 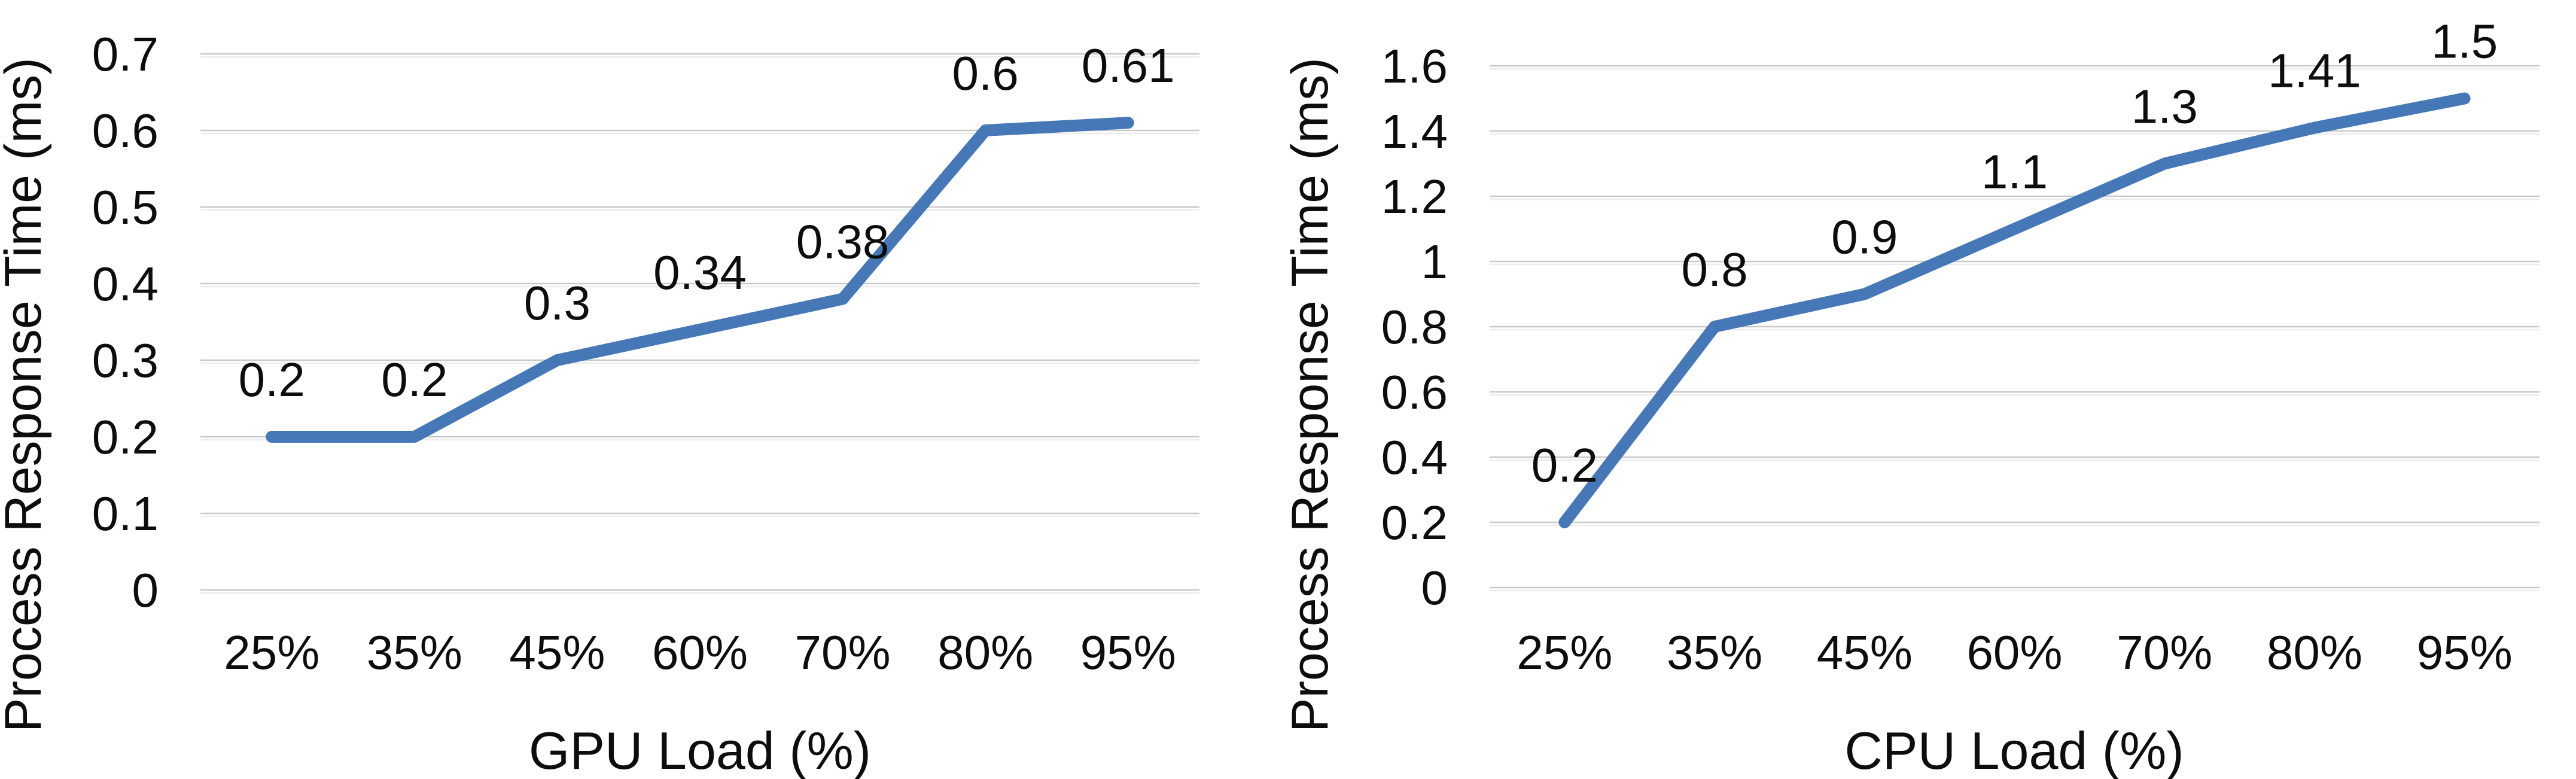 What do you see at coordinates (125, 361) in the screenshot?
I see `y-tick-label: 0.3` at bounding box center [125, 361].